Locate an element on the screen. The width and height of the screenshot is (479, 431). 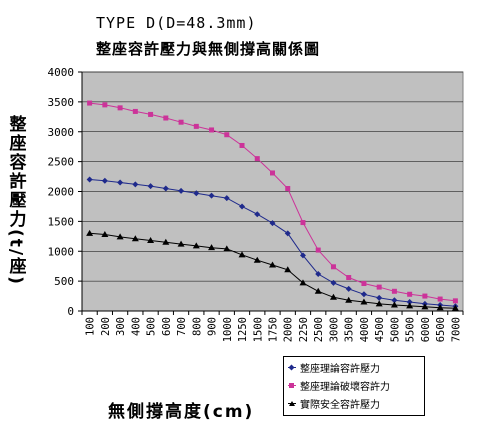
x-tick-label: 6500 is located at coordinates (441, 329).